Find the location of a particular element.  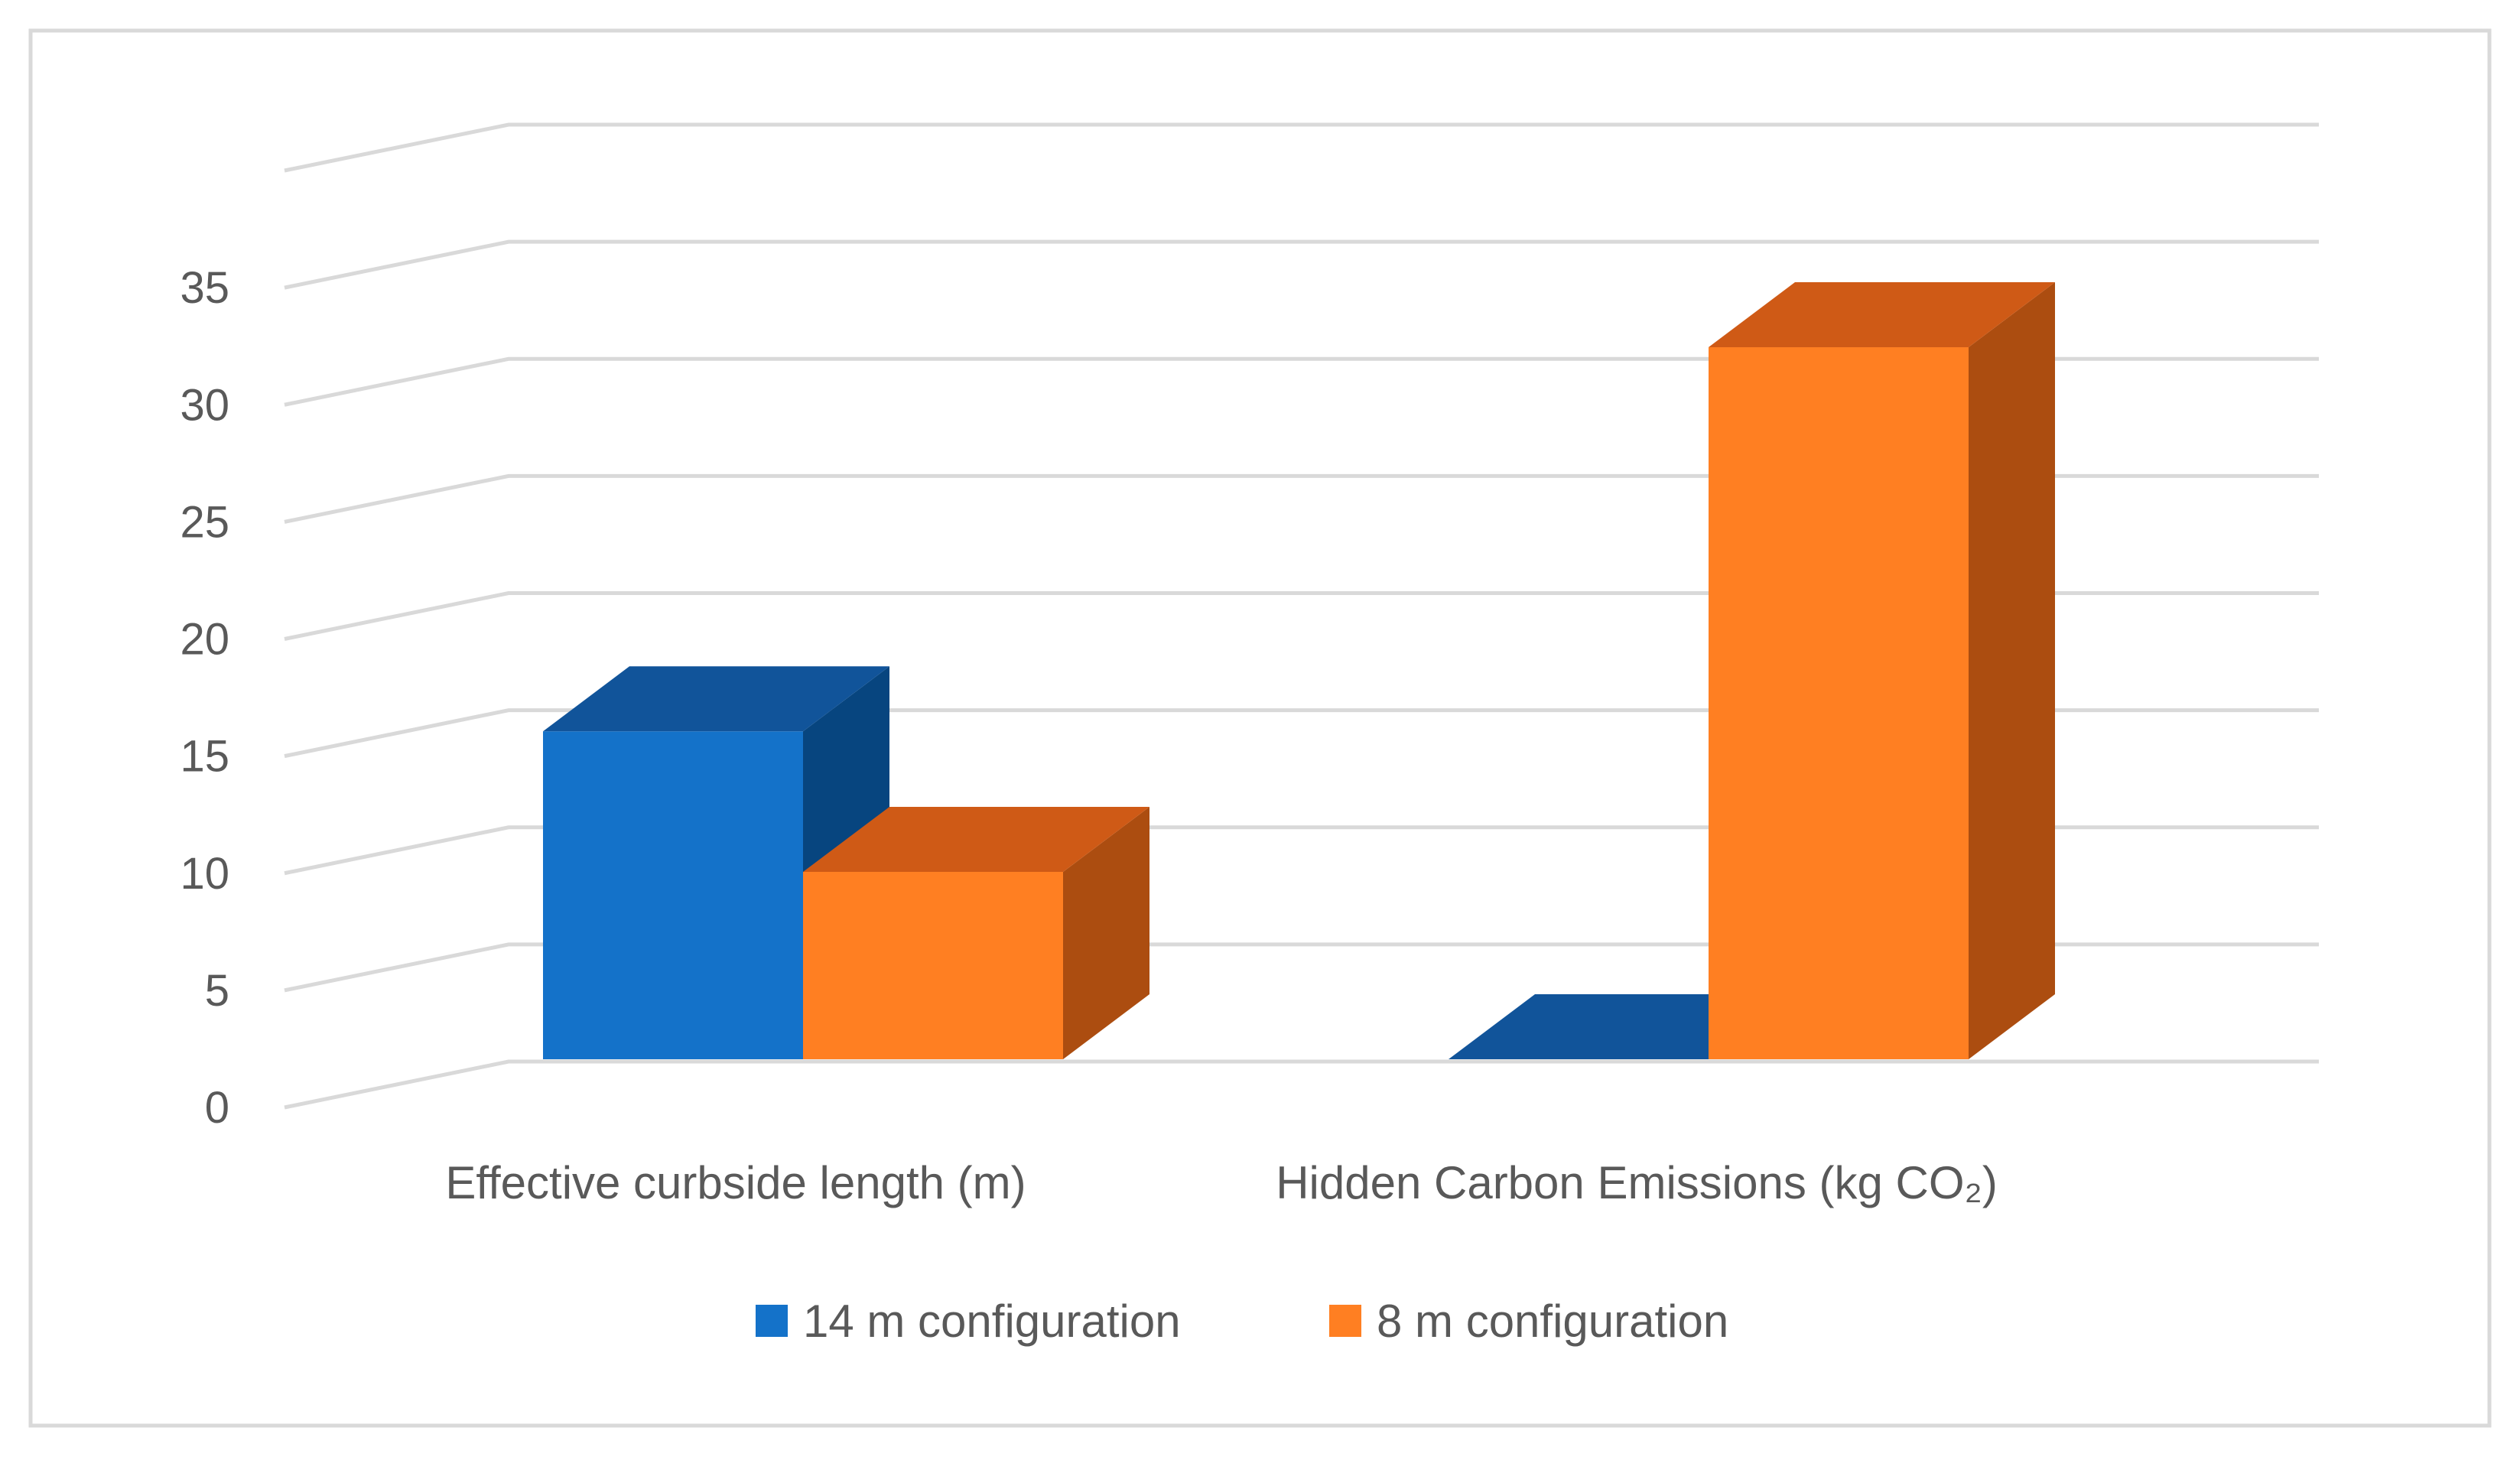

y-tick-label: 20 is located at coordinates (204, 640).